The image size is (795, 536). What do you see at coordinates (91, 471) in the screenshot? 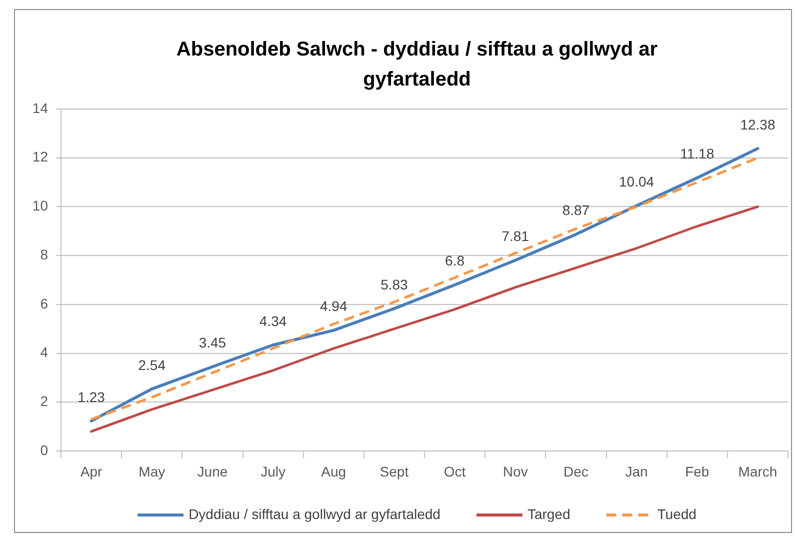
I see `x-tick-label: Apr` at bounding box center [91, 471].